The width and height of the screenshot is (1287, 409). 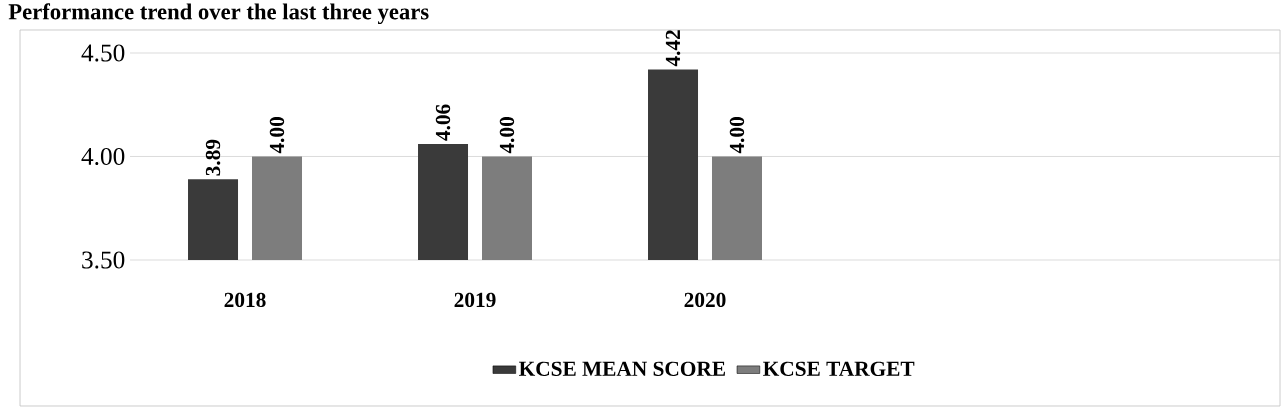 I want to click on legend-label: KCSE TARGET, so click(x=839, y=368).